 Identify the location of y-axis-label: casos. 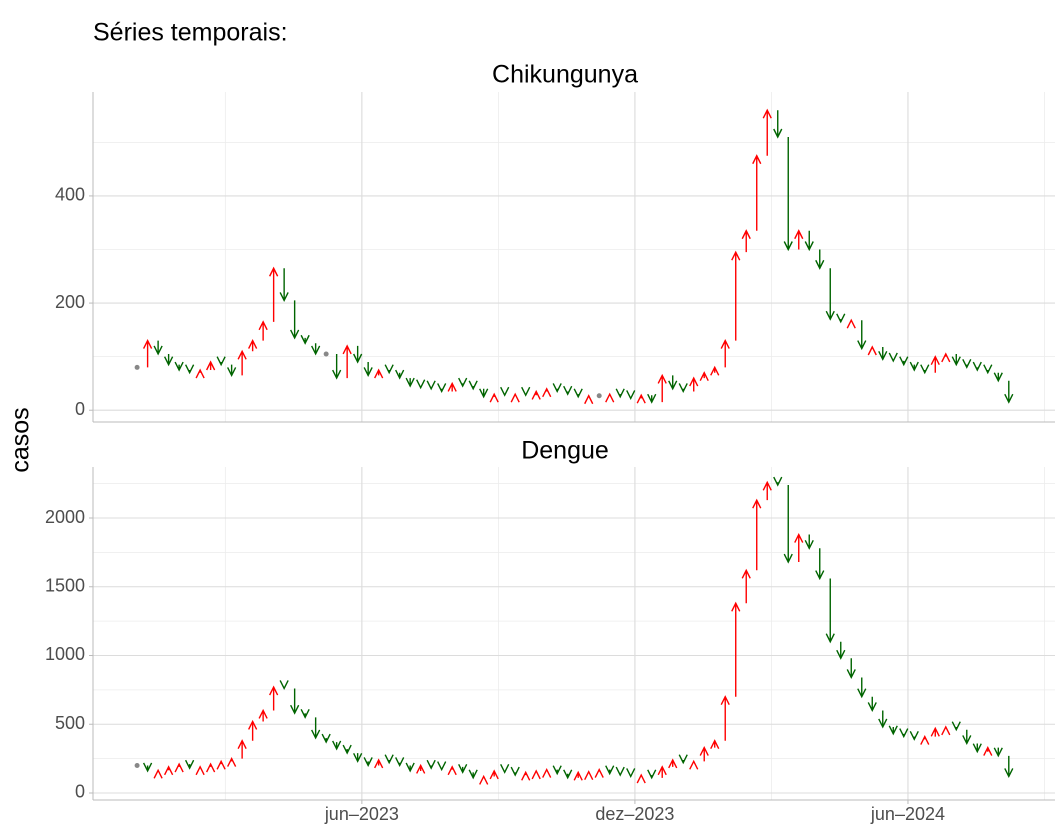
(21, 439).